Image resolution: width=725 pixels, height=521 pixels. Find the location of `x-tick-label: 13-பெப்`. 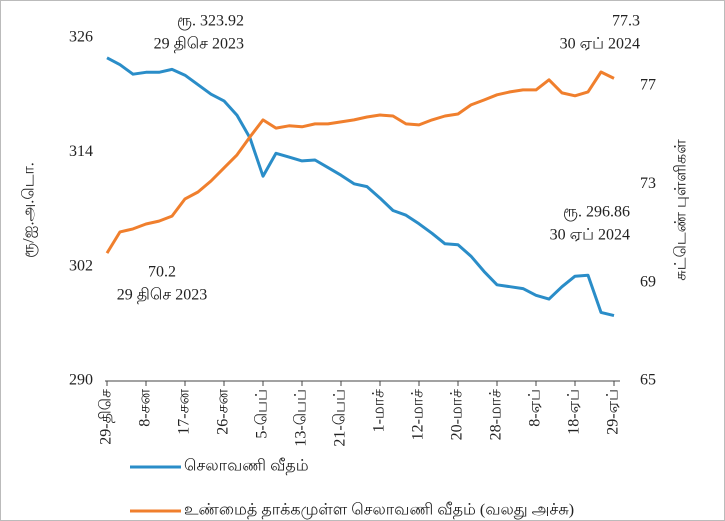

x-tick-label: 13-பெப் is located at coordinates (301, 418).